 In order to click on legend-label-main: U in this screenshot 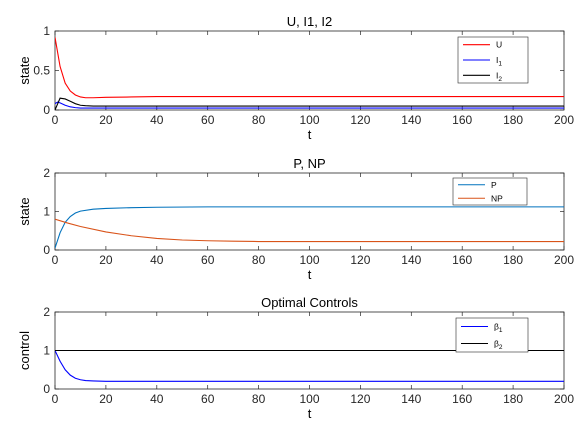, I will do `click(499, 45)`.